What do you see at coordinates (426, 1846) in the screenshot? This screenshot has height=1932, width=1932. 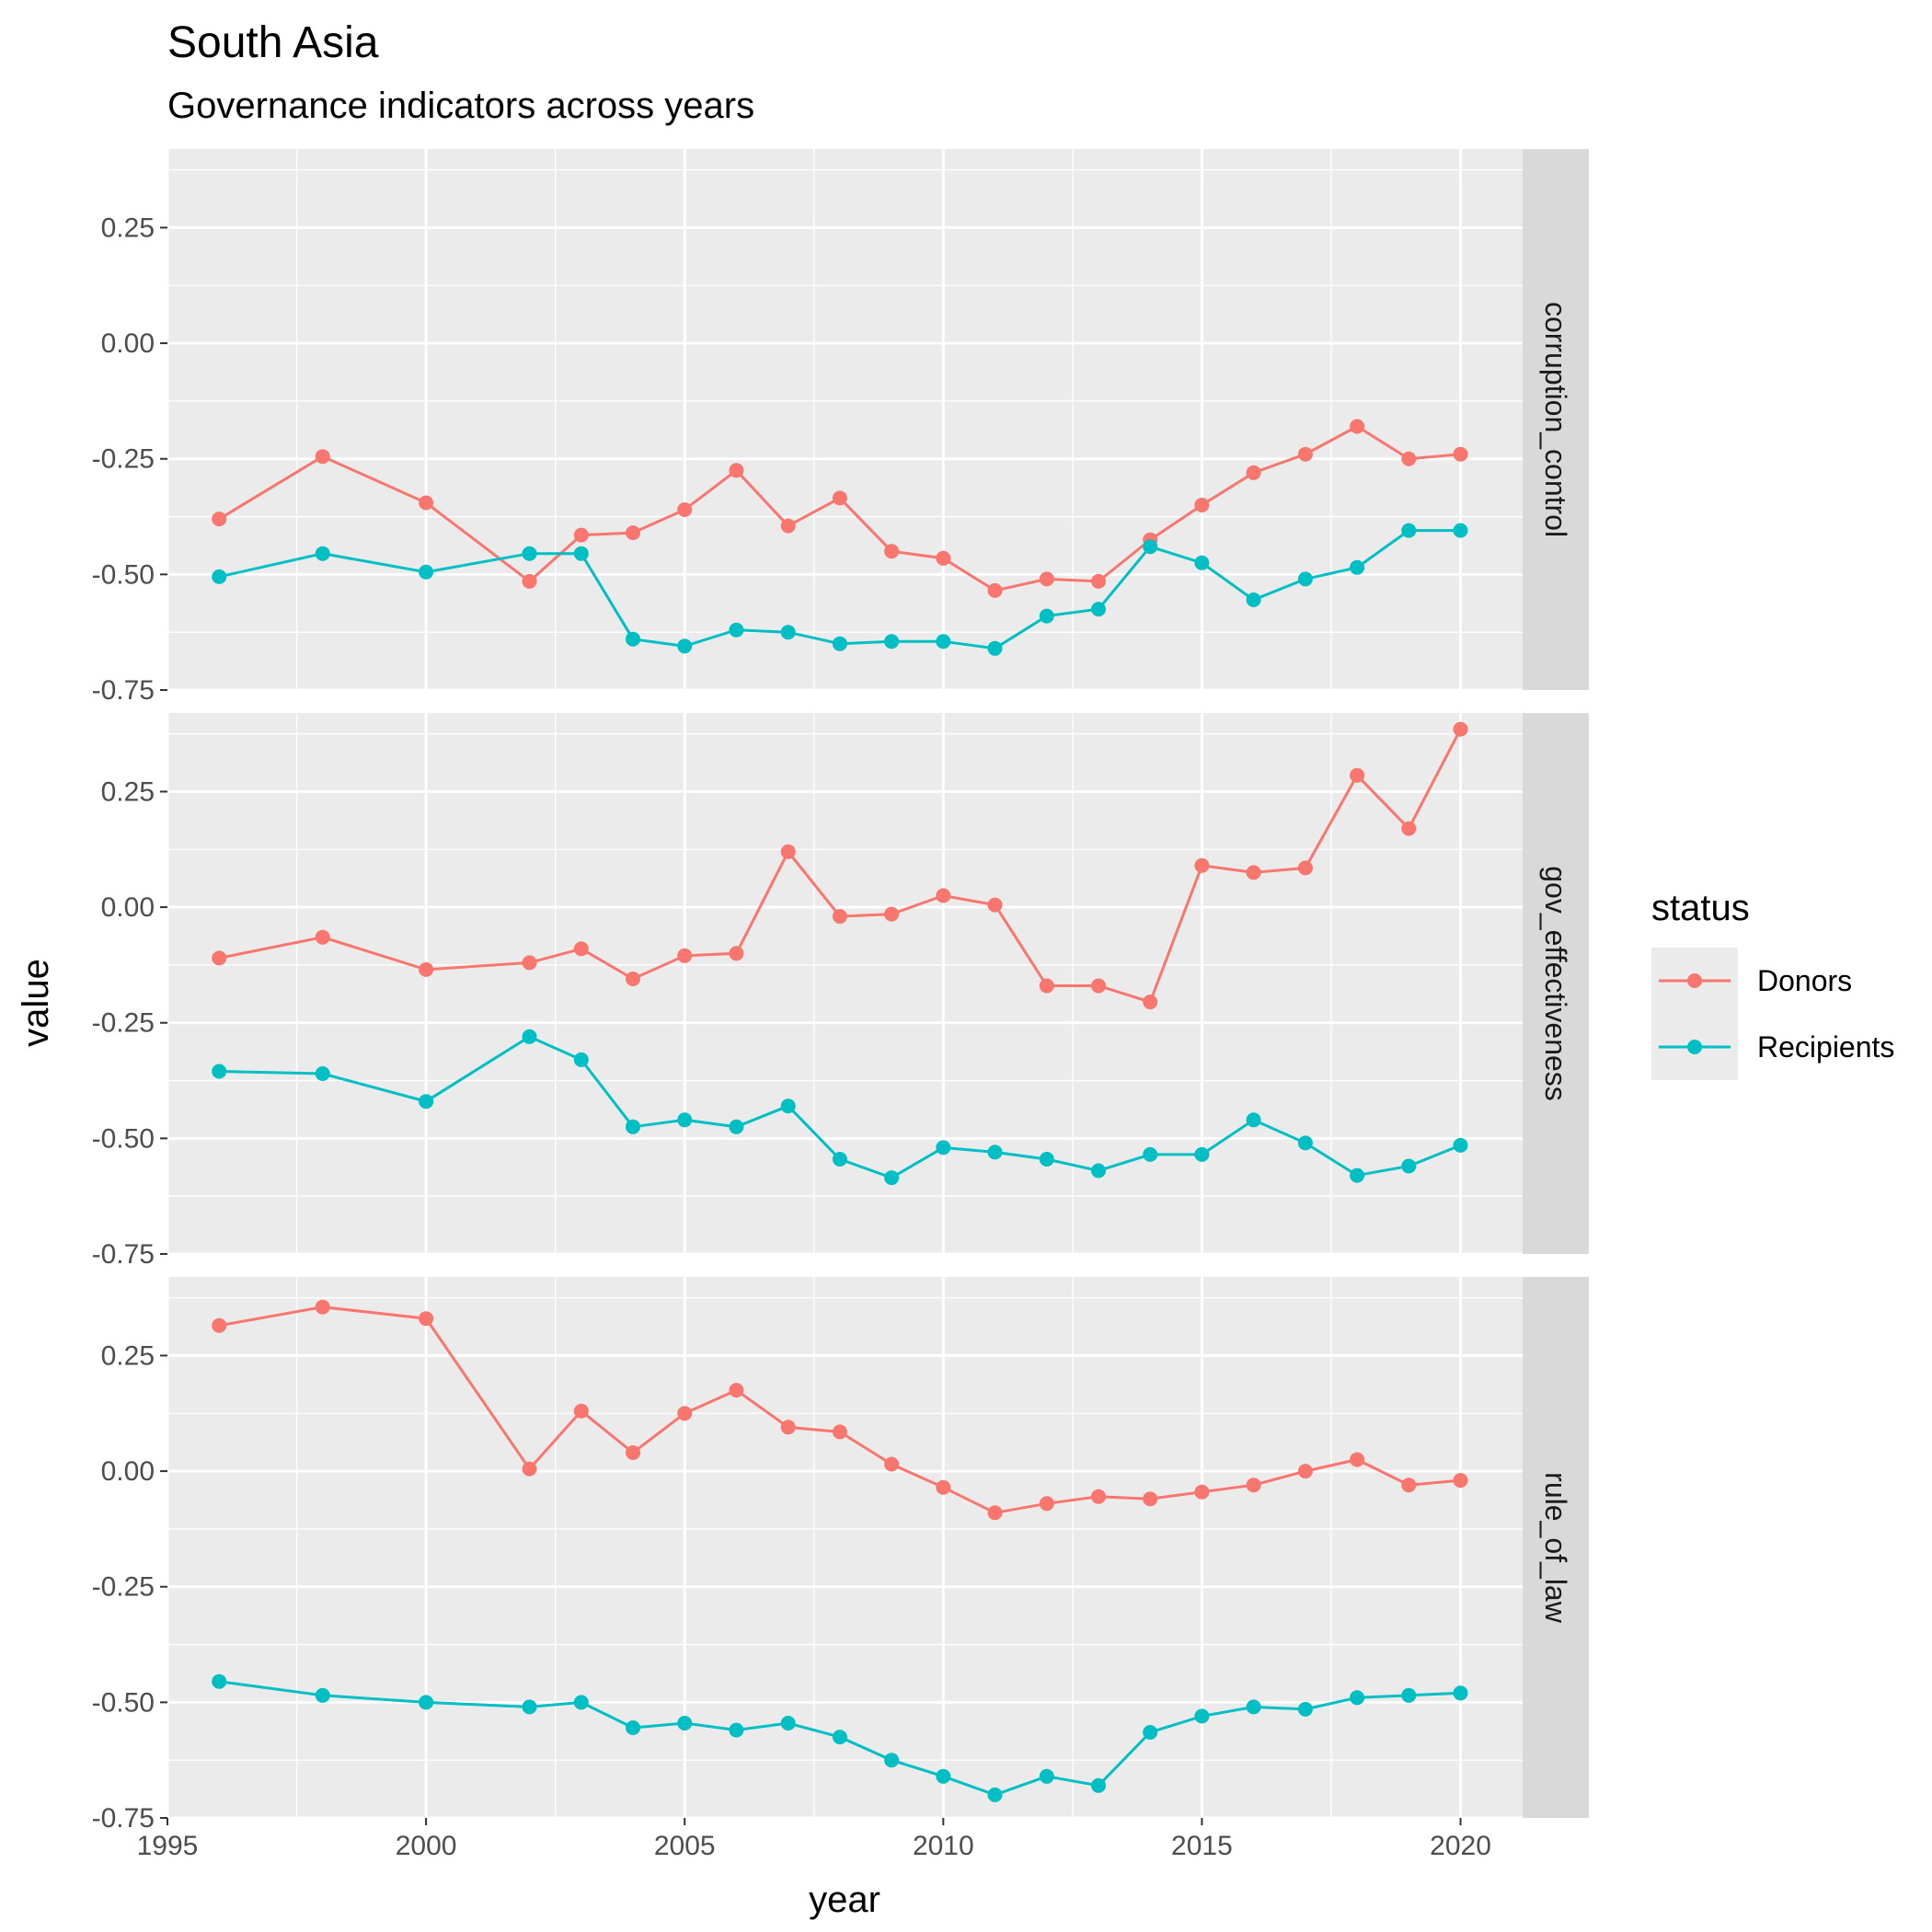 I see `x-tick-label: 2000` at bounding box center [426, 1846].